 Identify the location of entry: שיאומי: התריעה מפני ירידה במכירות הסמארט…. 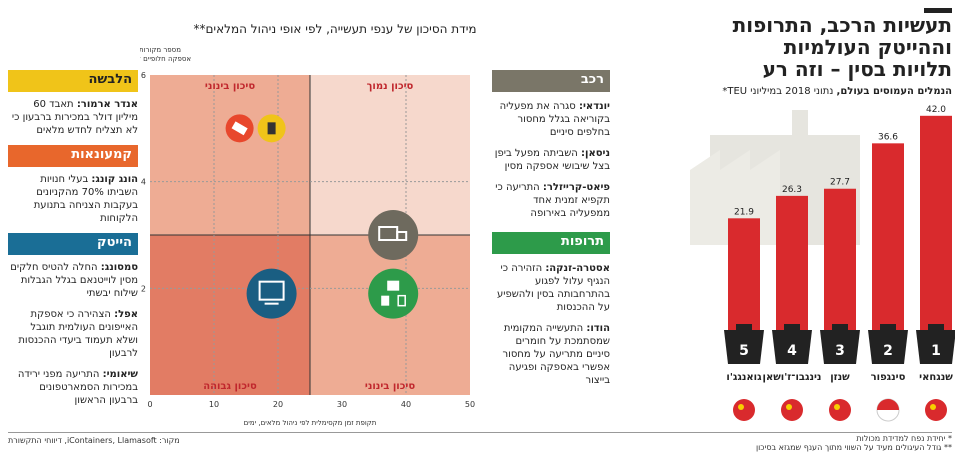
(77, 387).